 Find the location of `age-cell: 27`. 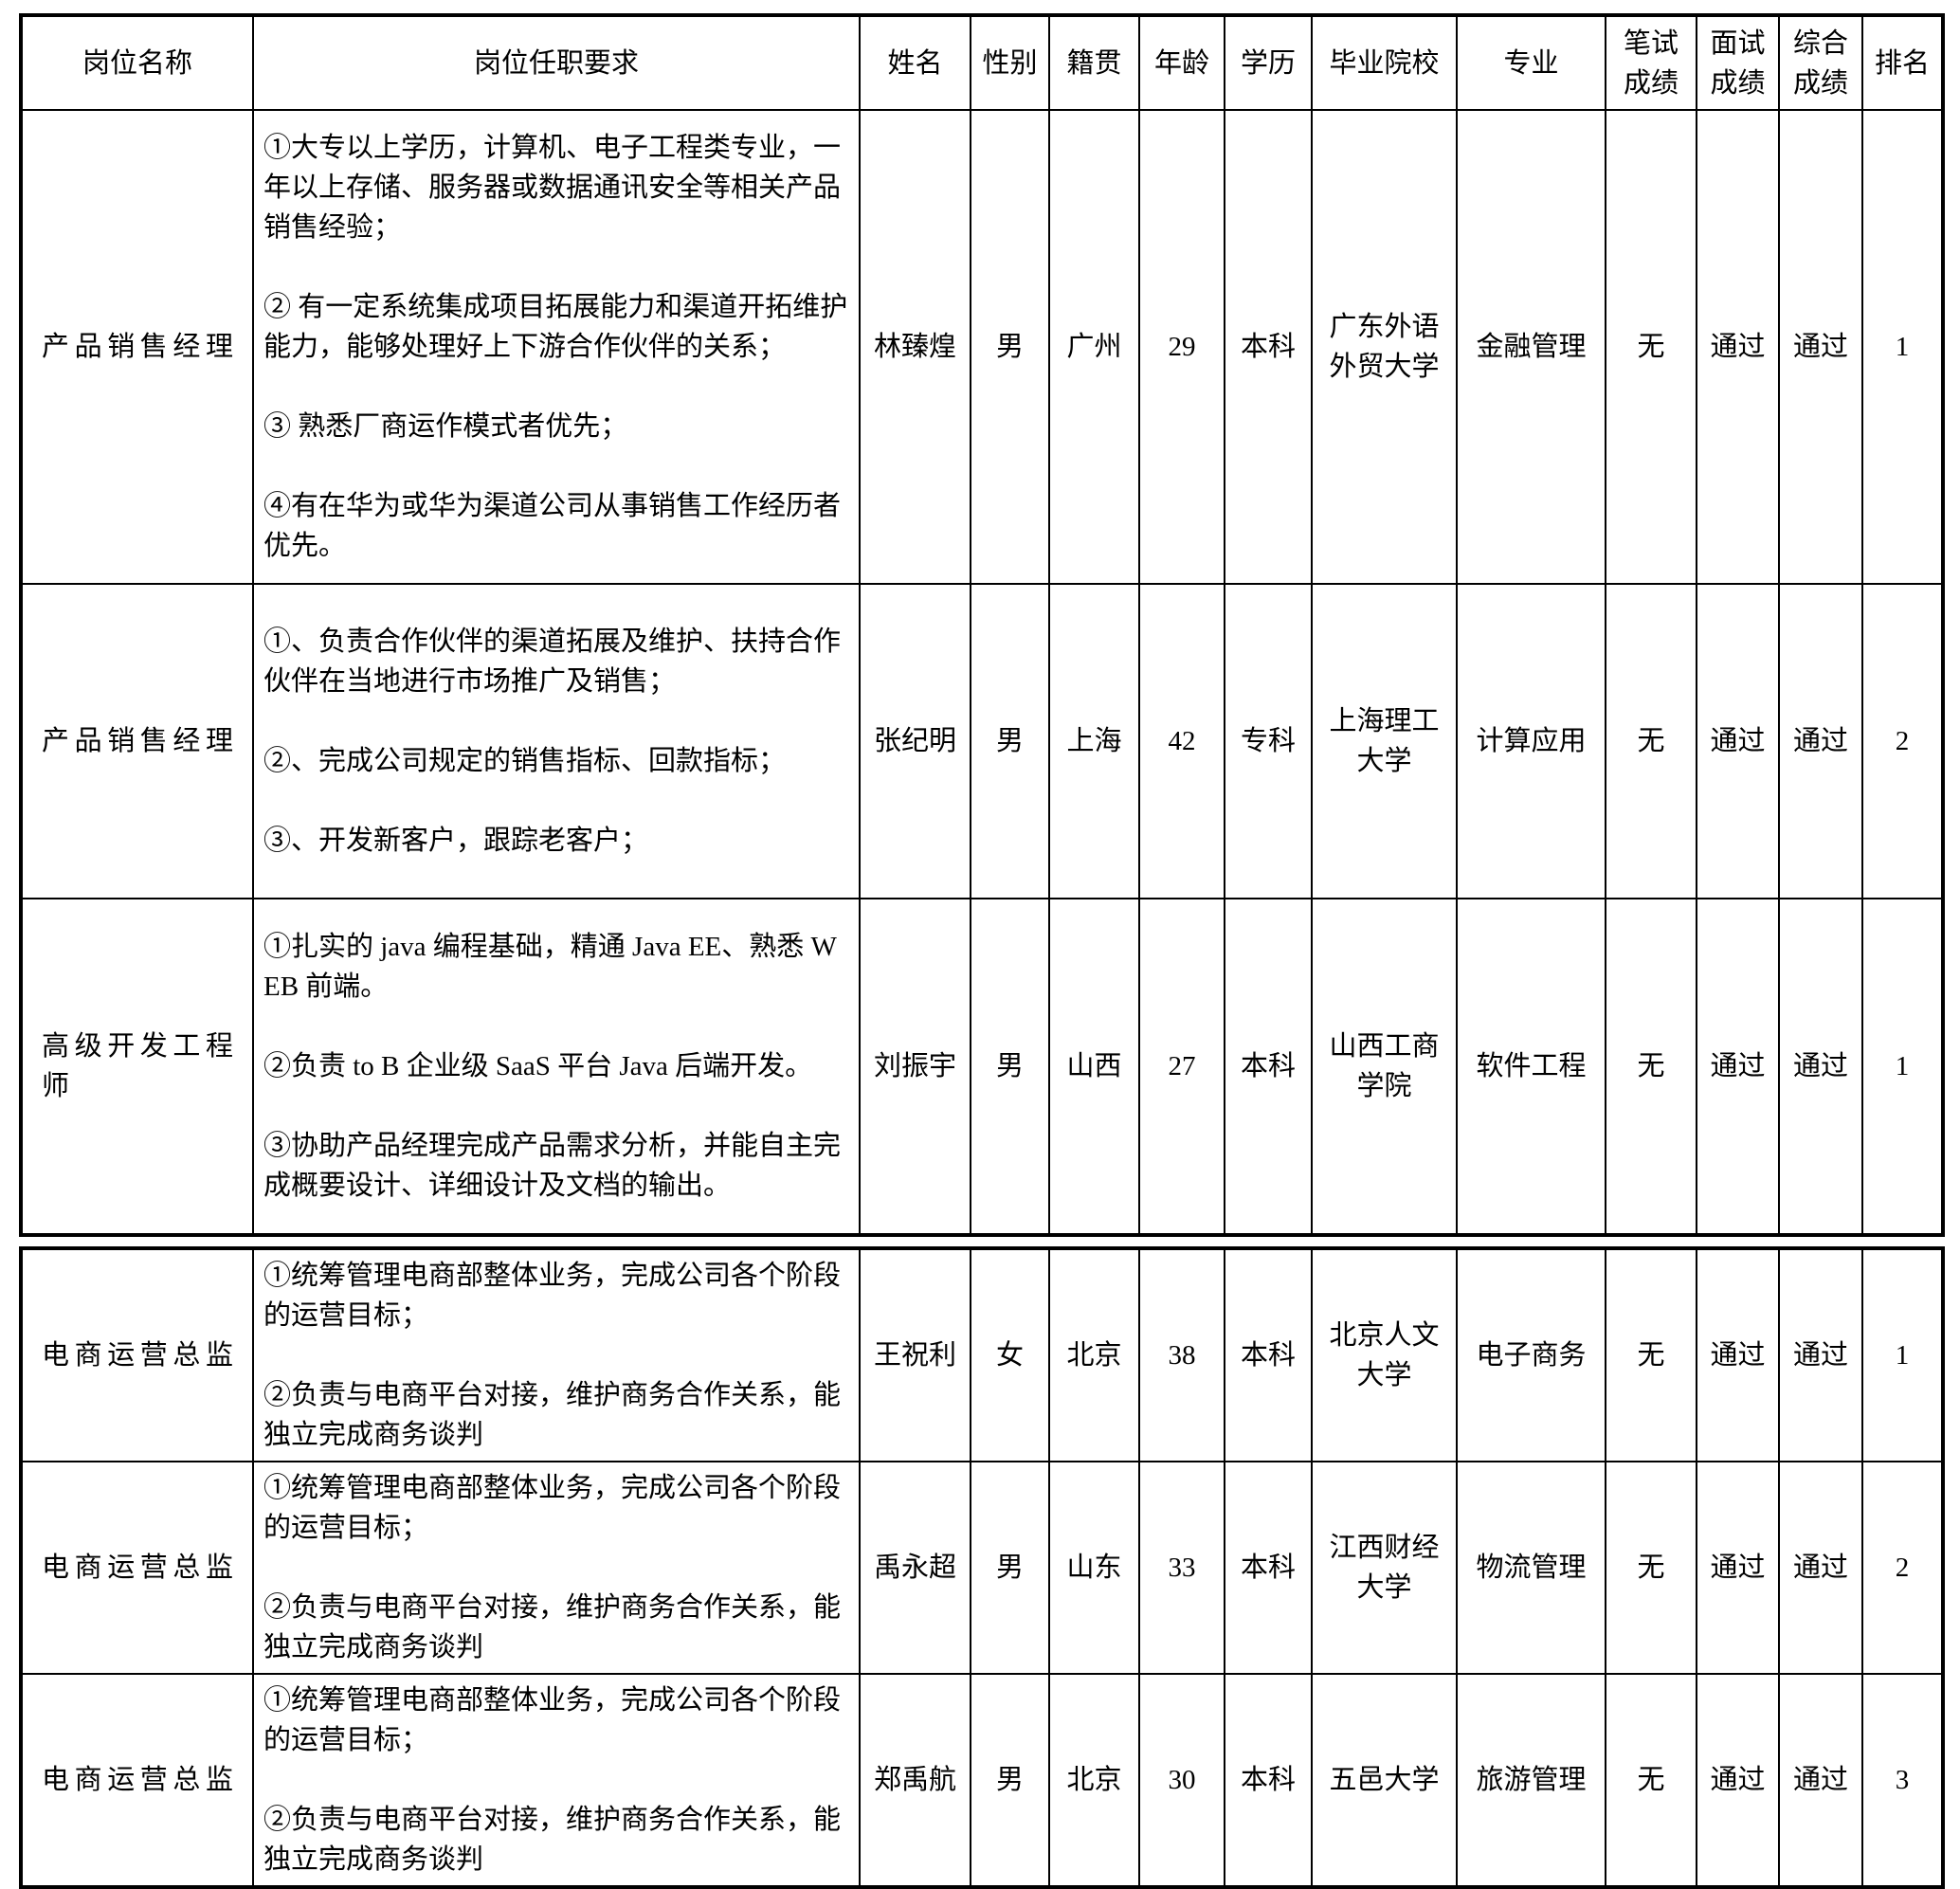

age-cell: 27 is located at coordinates (1181, 1067).